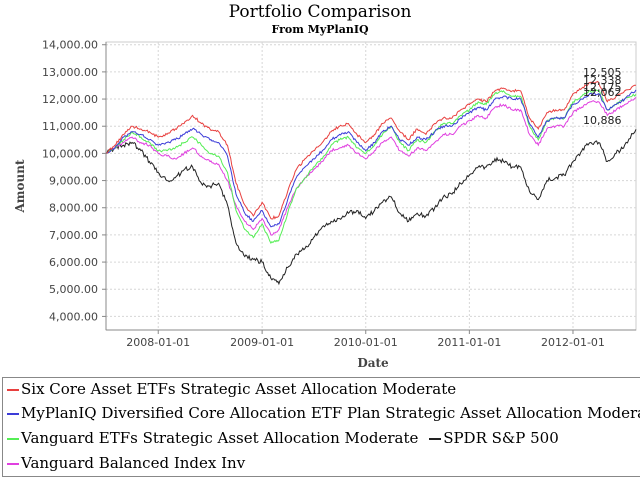 This screenshot has width=640, height=480. Describe the element at coordinates (13, 464) in the screenshot. I see `legend-swatch-magenta` at that location.